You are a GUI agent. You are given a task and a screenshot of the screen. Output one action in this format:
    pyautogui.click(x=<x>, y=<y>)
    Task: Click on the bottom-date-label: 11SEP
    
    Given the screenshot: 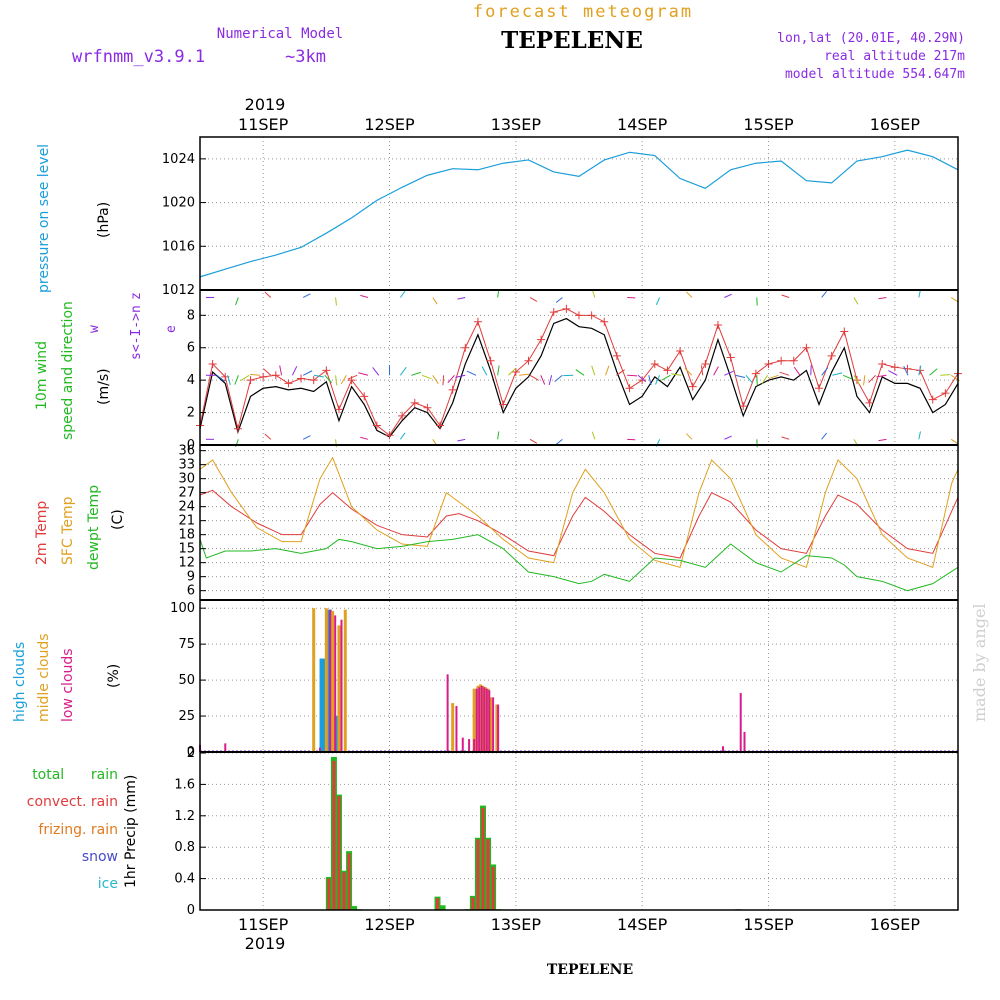 What is the action you would take?
    pyautogui.click(x=263, y=924)
    